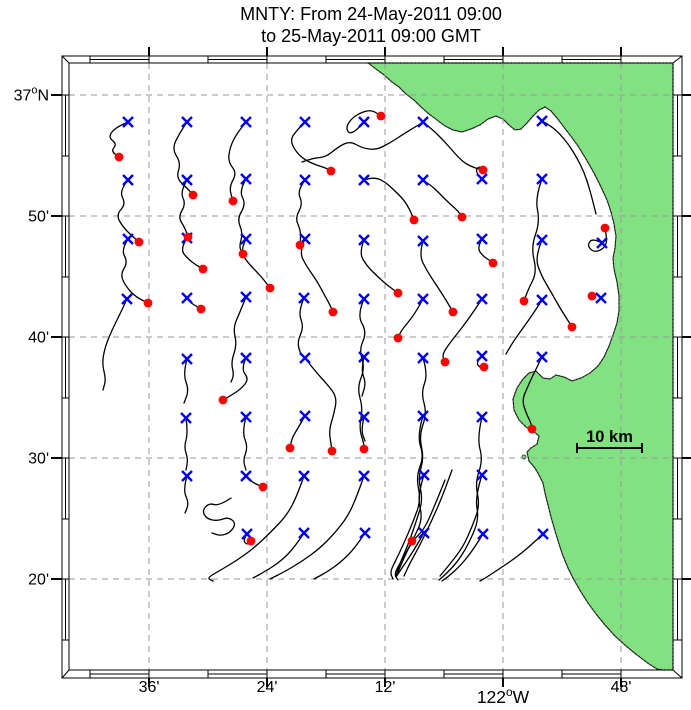 This screenshot has width=691, height=710. Describe the element at coordinates (38, 217) in the screenshot. I see `y-axis-tick-label: 50'` at that location.